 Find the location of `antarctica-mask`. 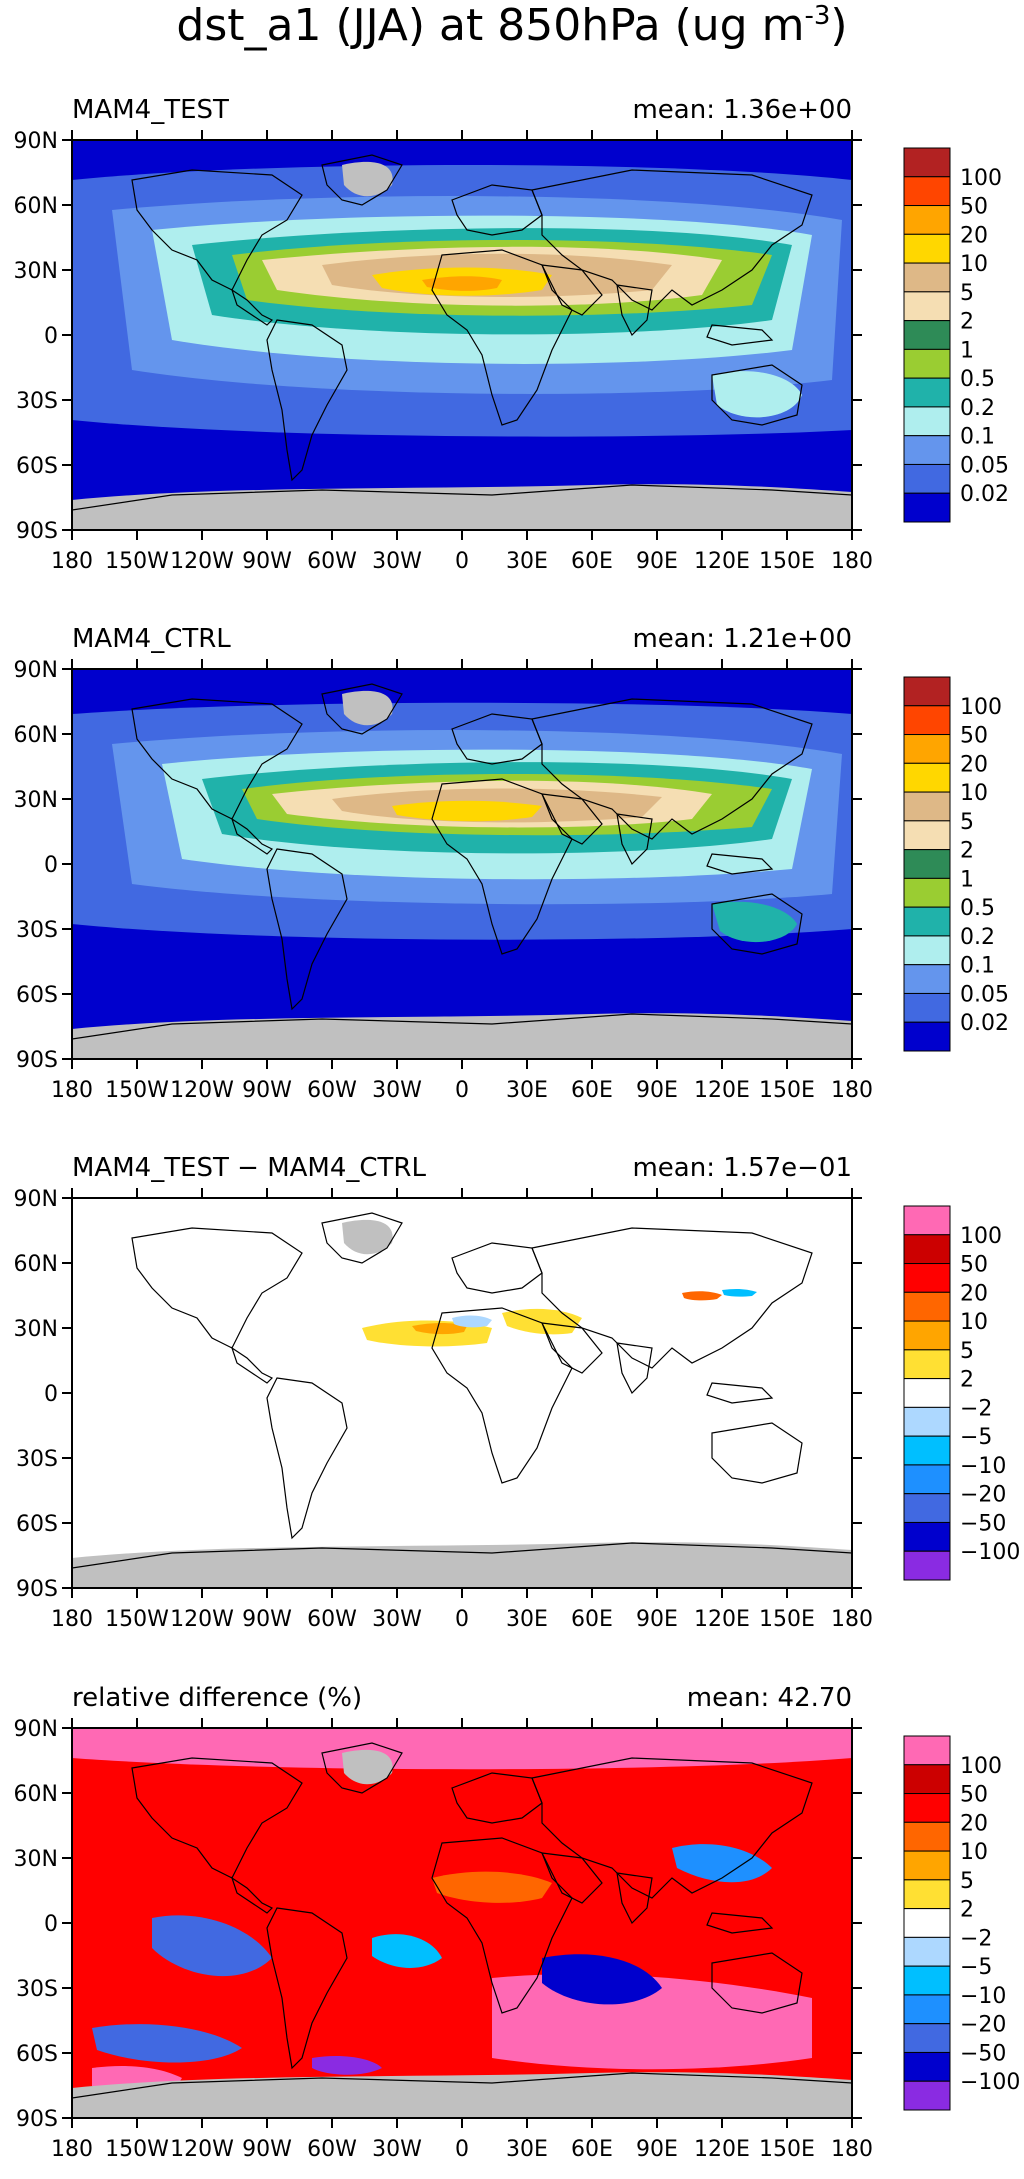

antarctica-mask is located at coordinates (462, 1036).